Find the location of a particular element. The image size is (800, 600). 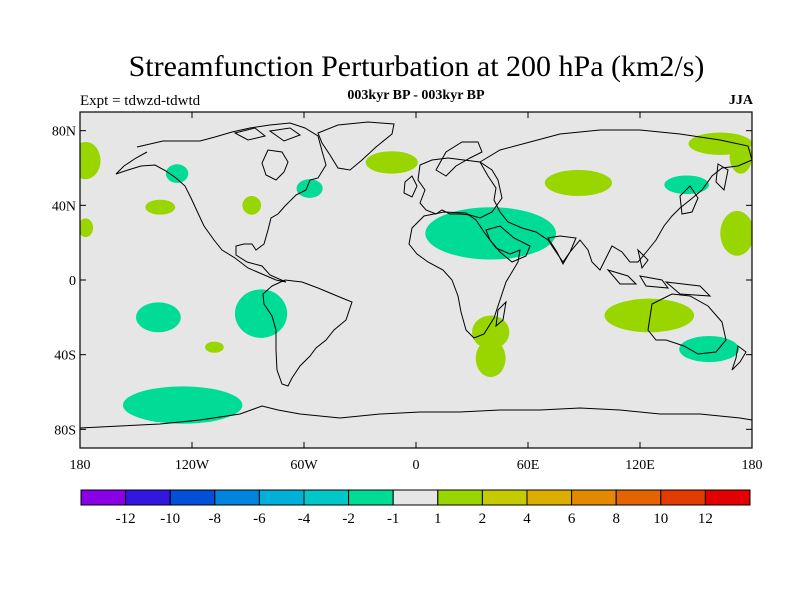

coastline-australia is located at coordinates (687, 324).